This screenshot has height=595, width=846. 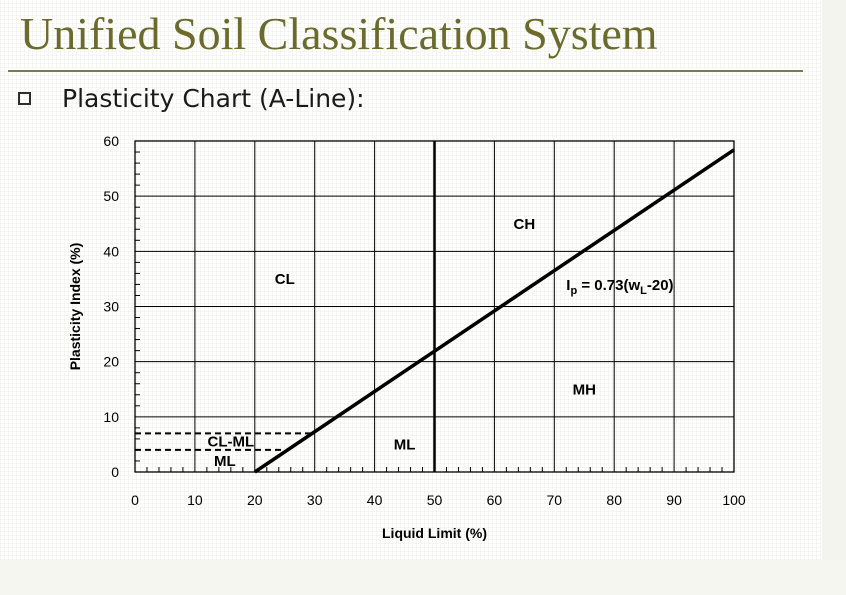 I want to click on zone-label: CH, so click(x=525, y=224).